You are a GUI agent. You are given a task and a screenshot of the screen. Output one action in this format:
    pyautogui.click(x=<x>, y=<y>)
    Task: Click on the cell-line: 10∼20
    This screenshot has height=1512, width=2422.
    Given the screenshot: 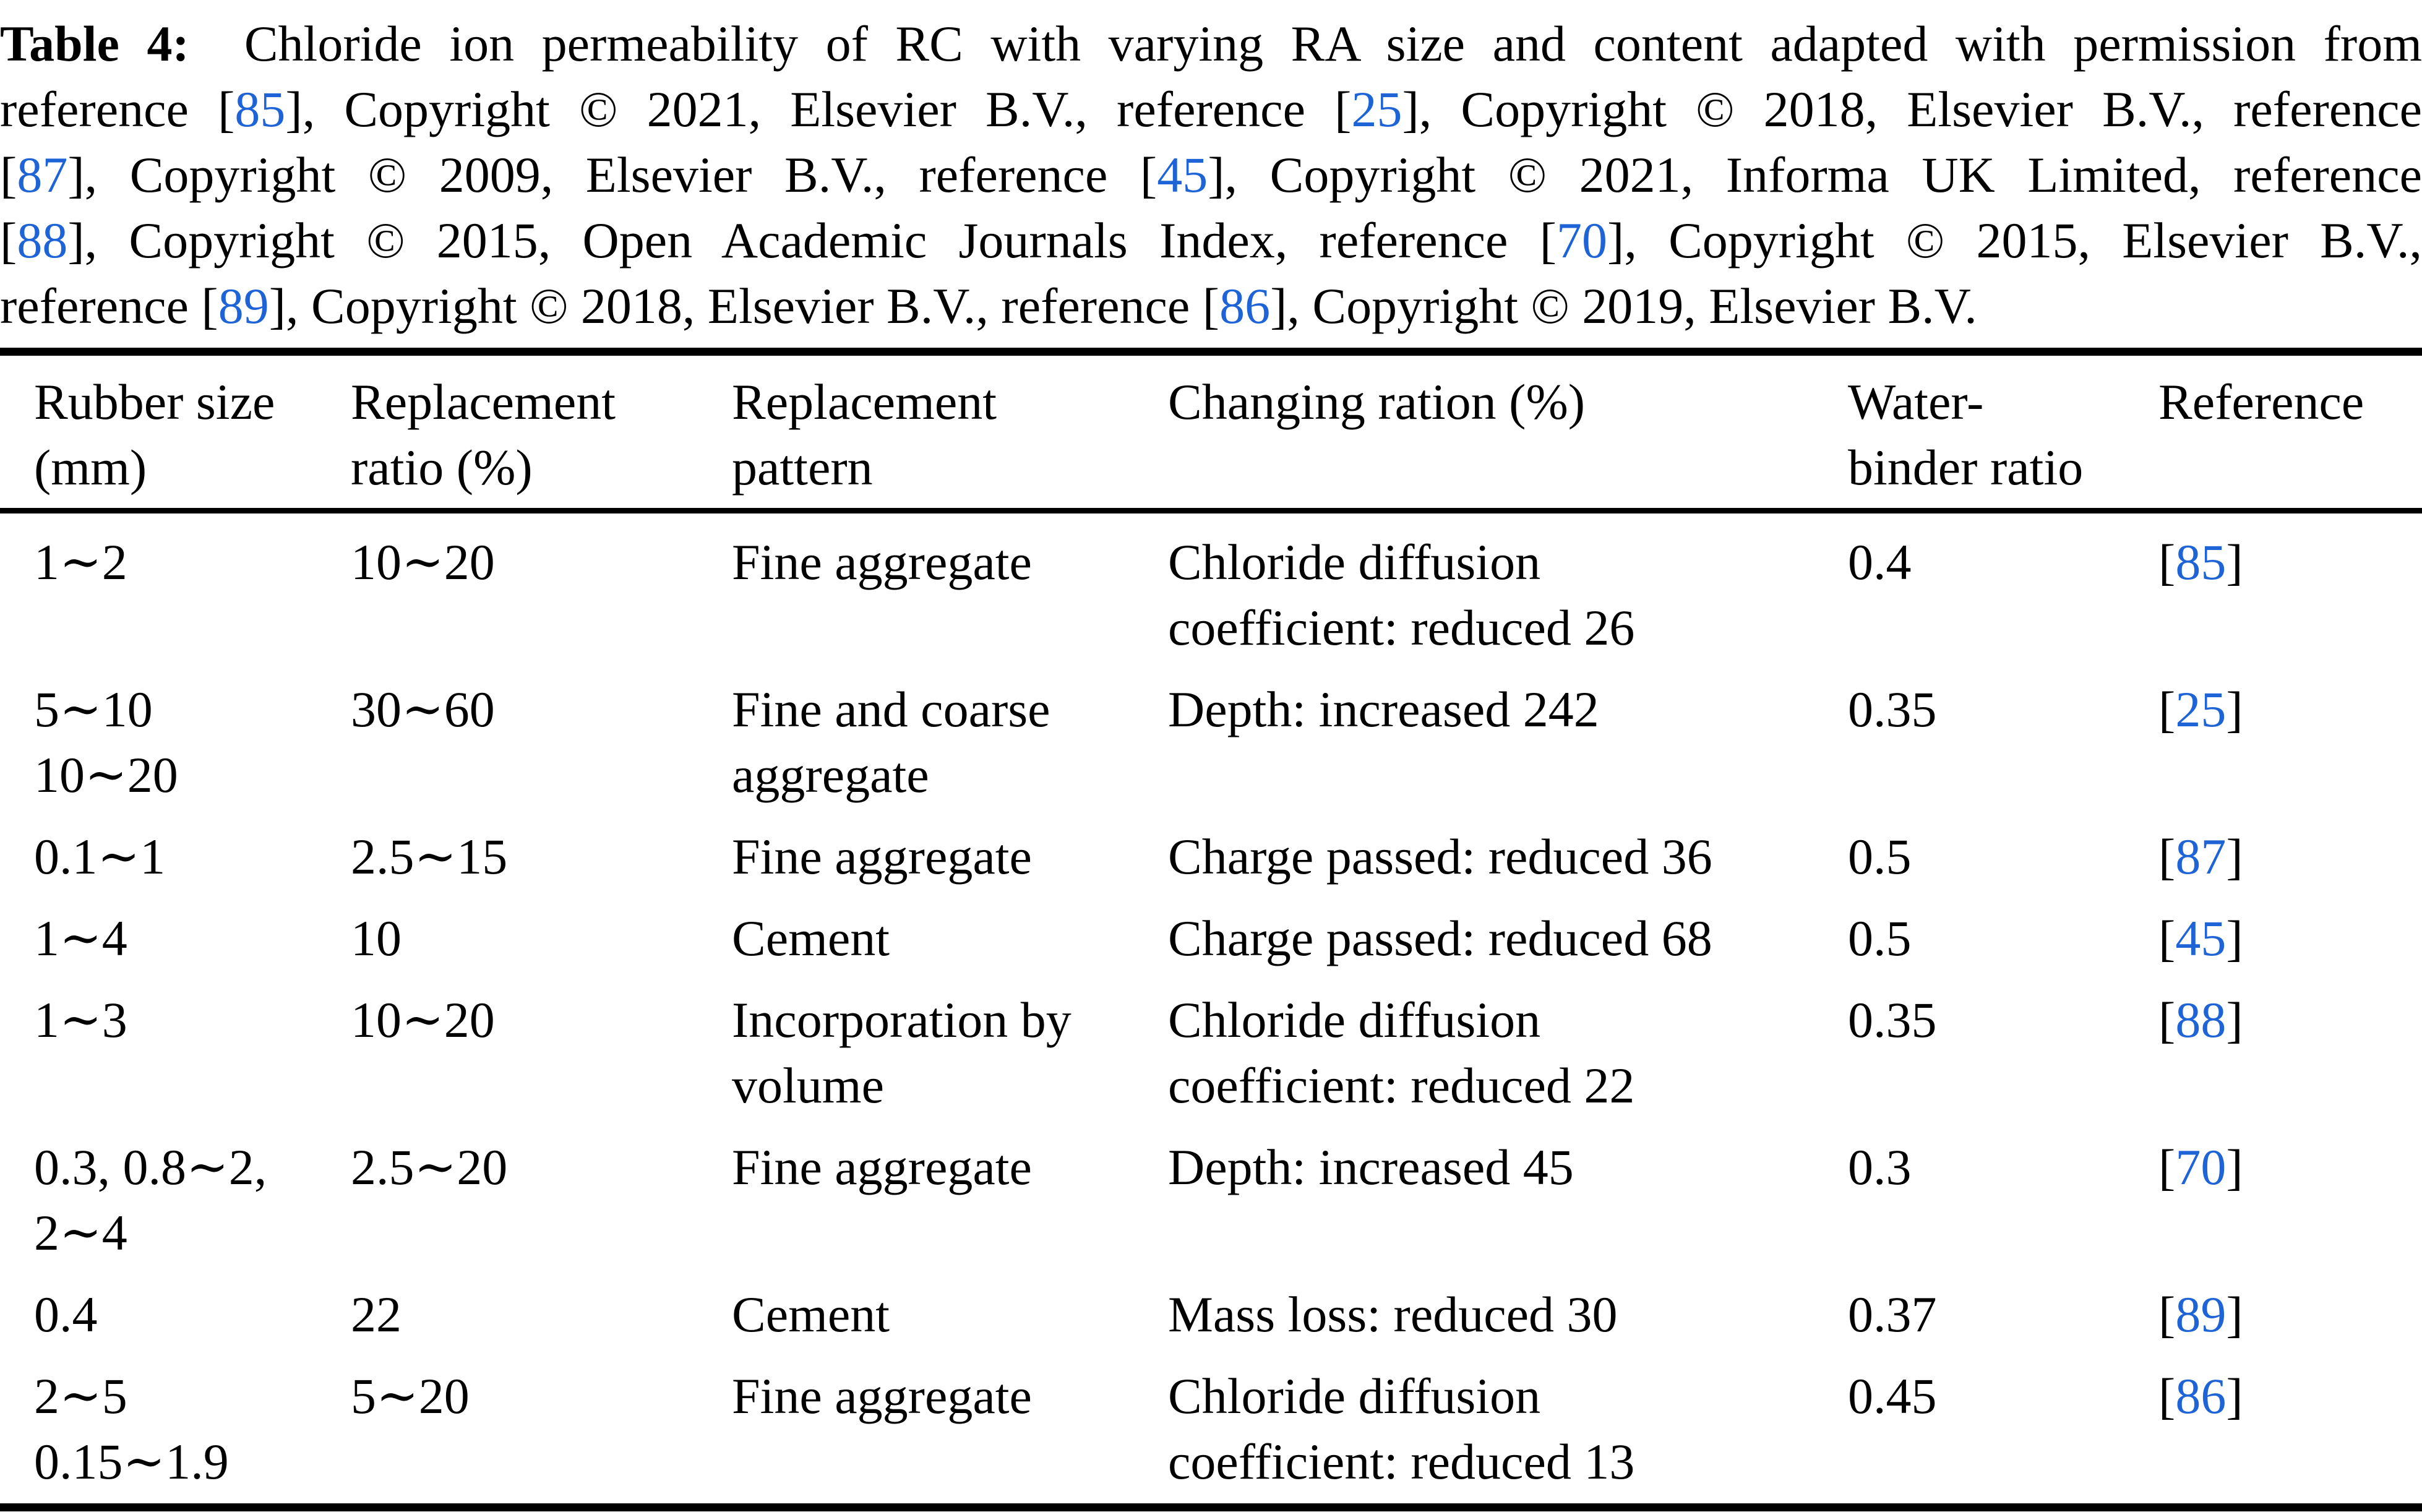 What is the action you would take?
    pyautogui.click(x=423, y=1020)
    